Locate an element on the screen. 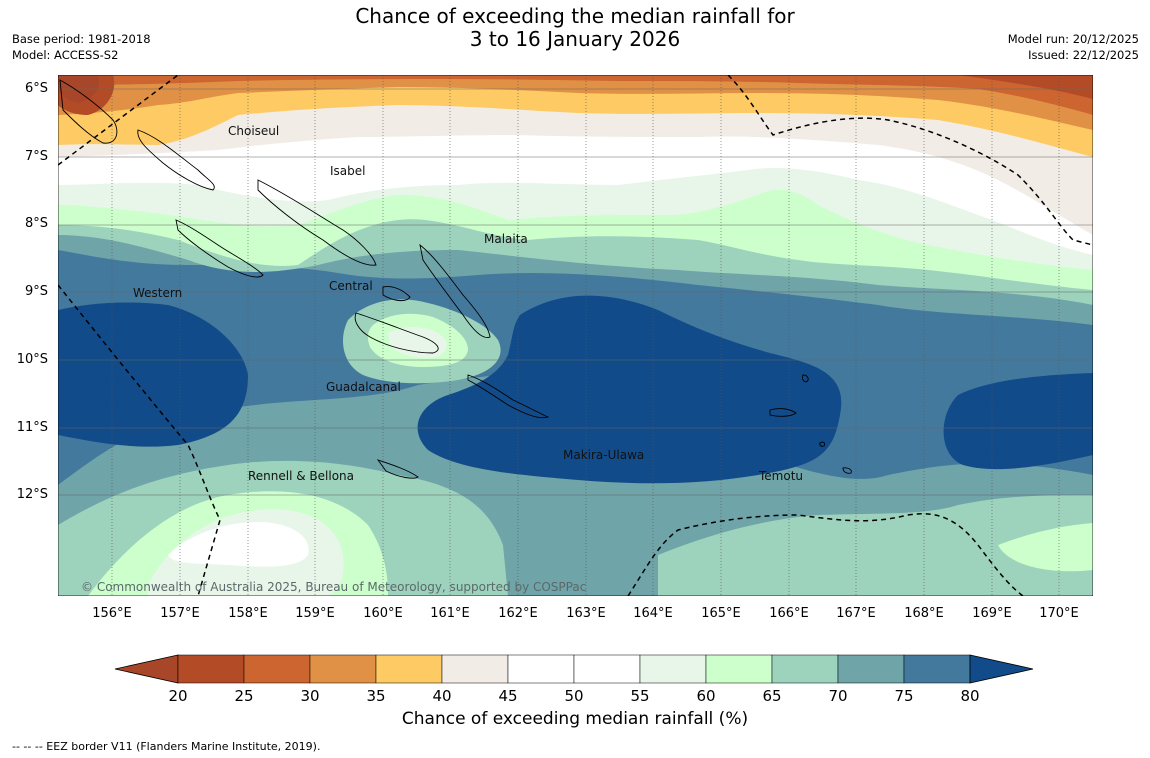 The height and width of the screenshot is (758, 1150). colorbar-tick-60: 60 is located at coordinates (706, 696).